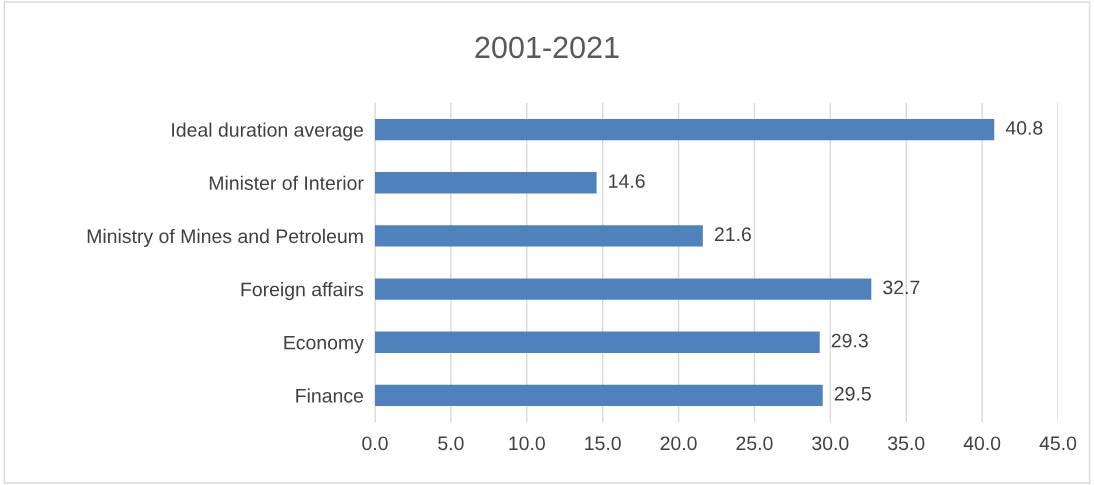 The image size is (1094, 485). What do you see at coordinates (901, 287) in the screenshot?
I see `data-label: 32.7` at bounding box center [901, 287].